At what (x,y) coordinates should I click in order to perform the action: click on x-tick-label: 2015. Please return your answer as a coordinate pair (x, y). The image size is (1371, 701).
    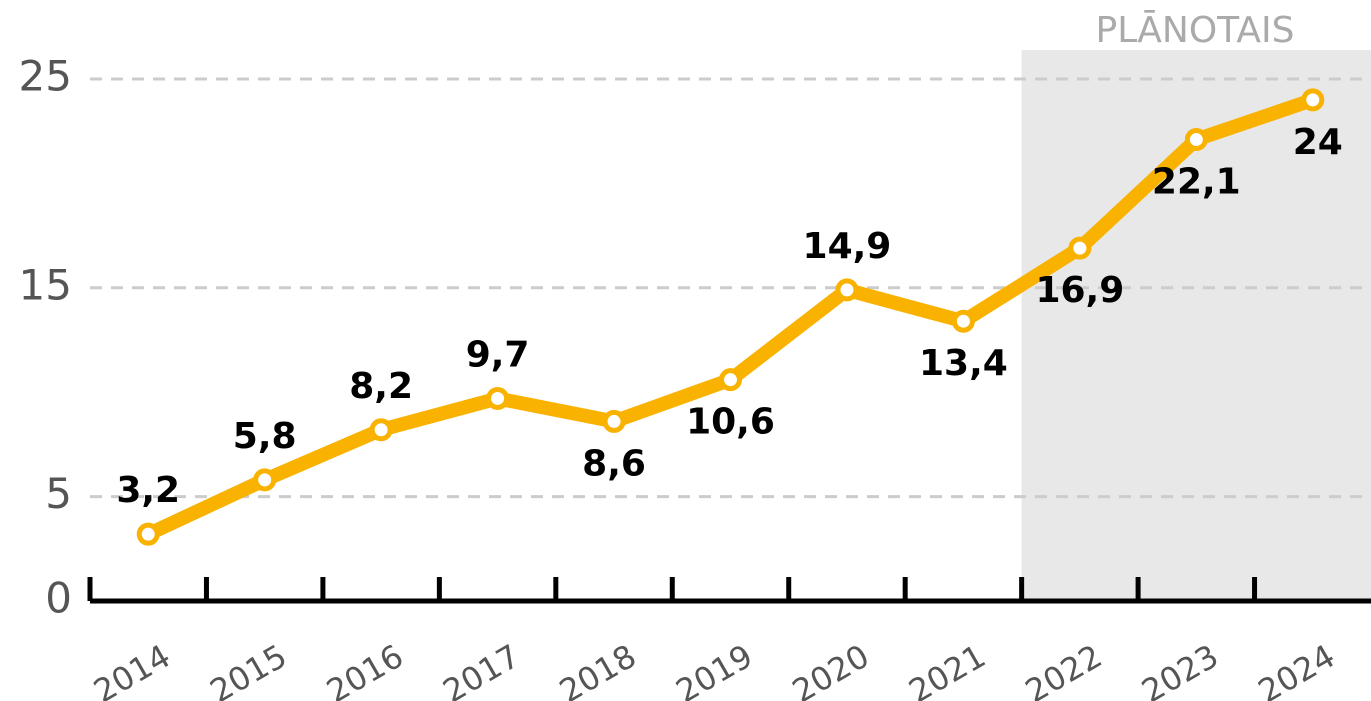
    Looking at the image, I should click on (249, 669).